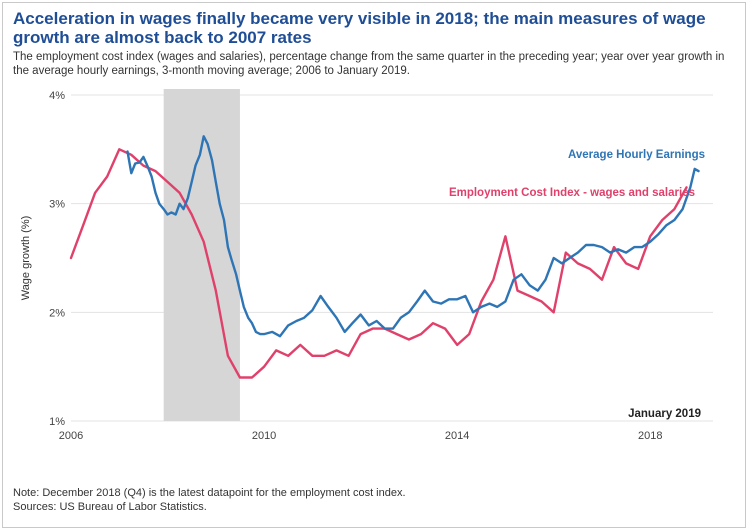  I want to click on y-tick-labels: 1% 2% 3% 4%, so click(57, 259).